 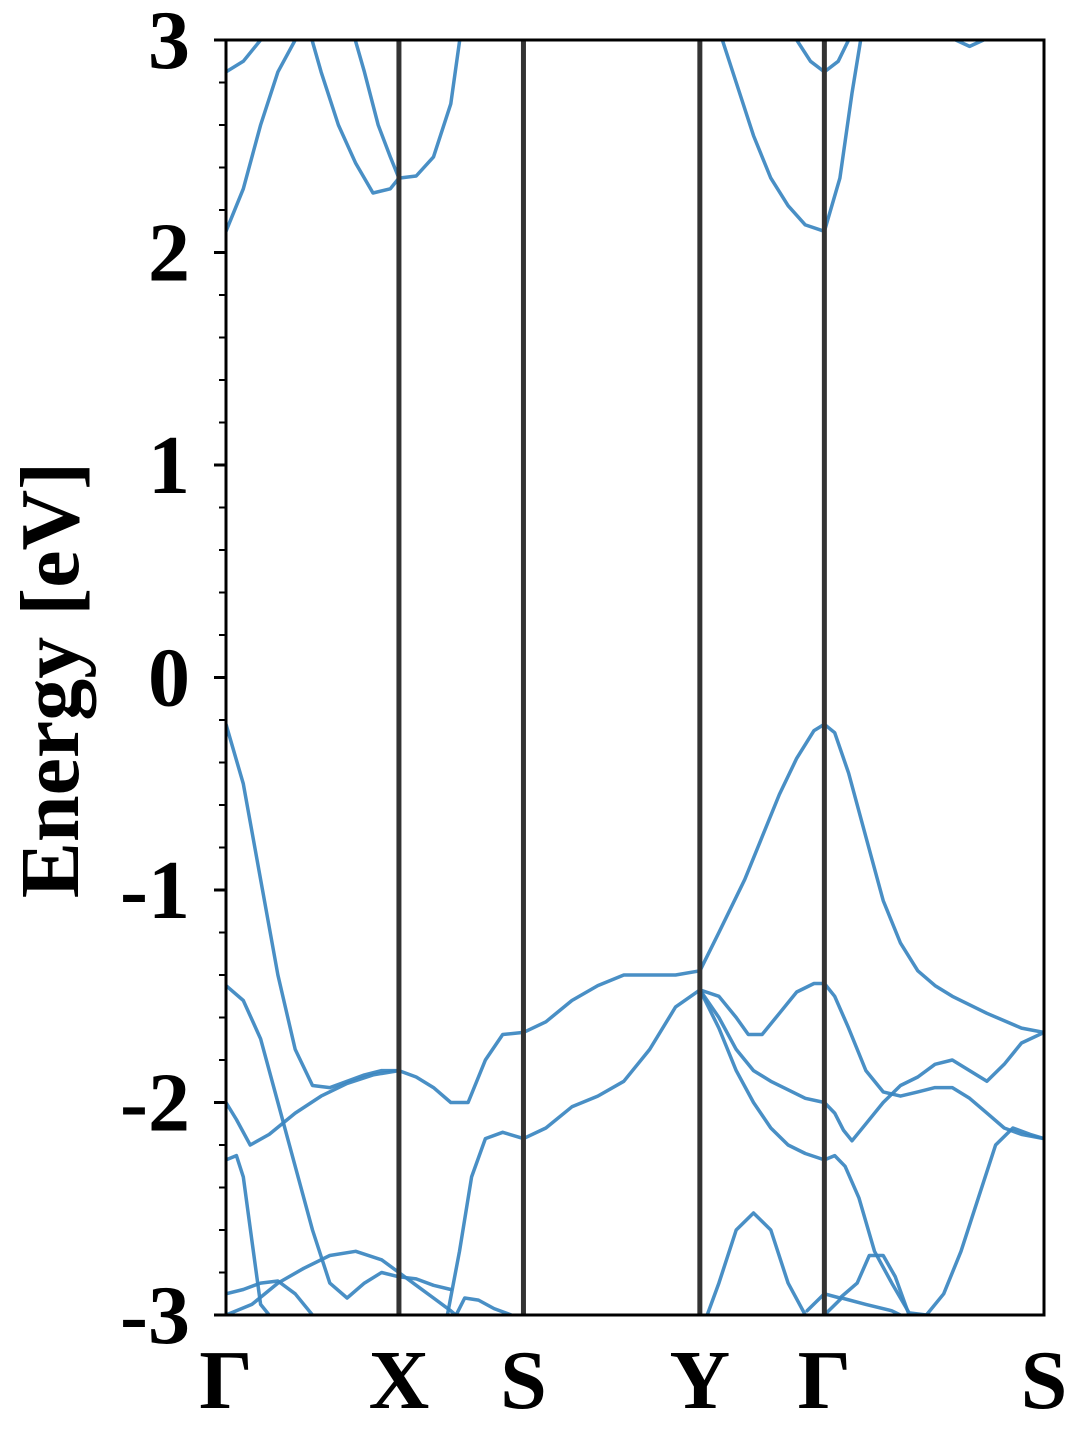 I want to click on y-tick-label-7: 3, so click(x=169, y=43).